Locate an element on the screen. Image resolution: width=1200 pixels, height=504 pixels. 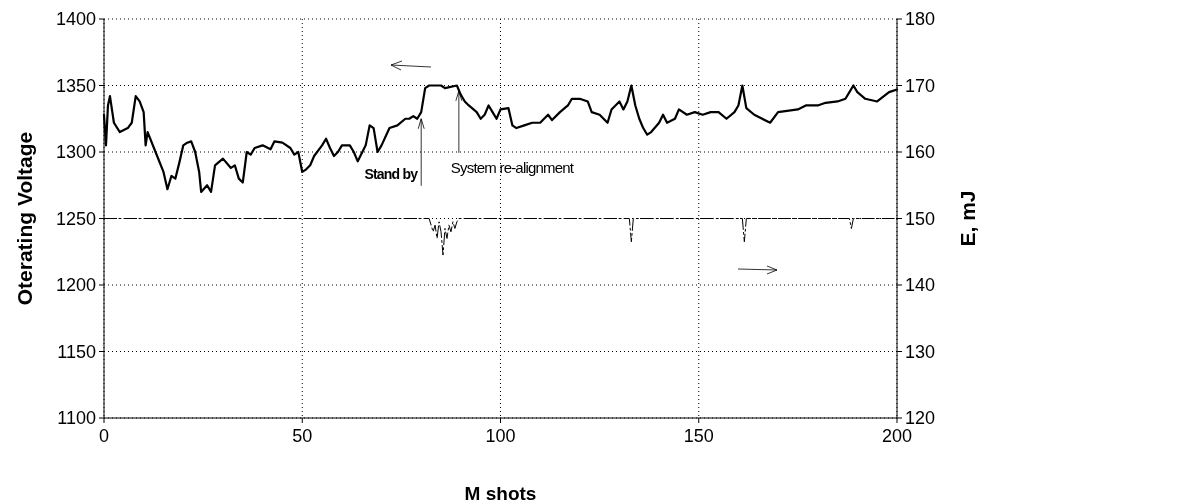
x-tick-label: 200 is located at coordinates (897, 436).